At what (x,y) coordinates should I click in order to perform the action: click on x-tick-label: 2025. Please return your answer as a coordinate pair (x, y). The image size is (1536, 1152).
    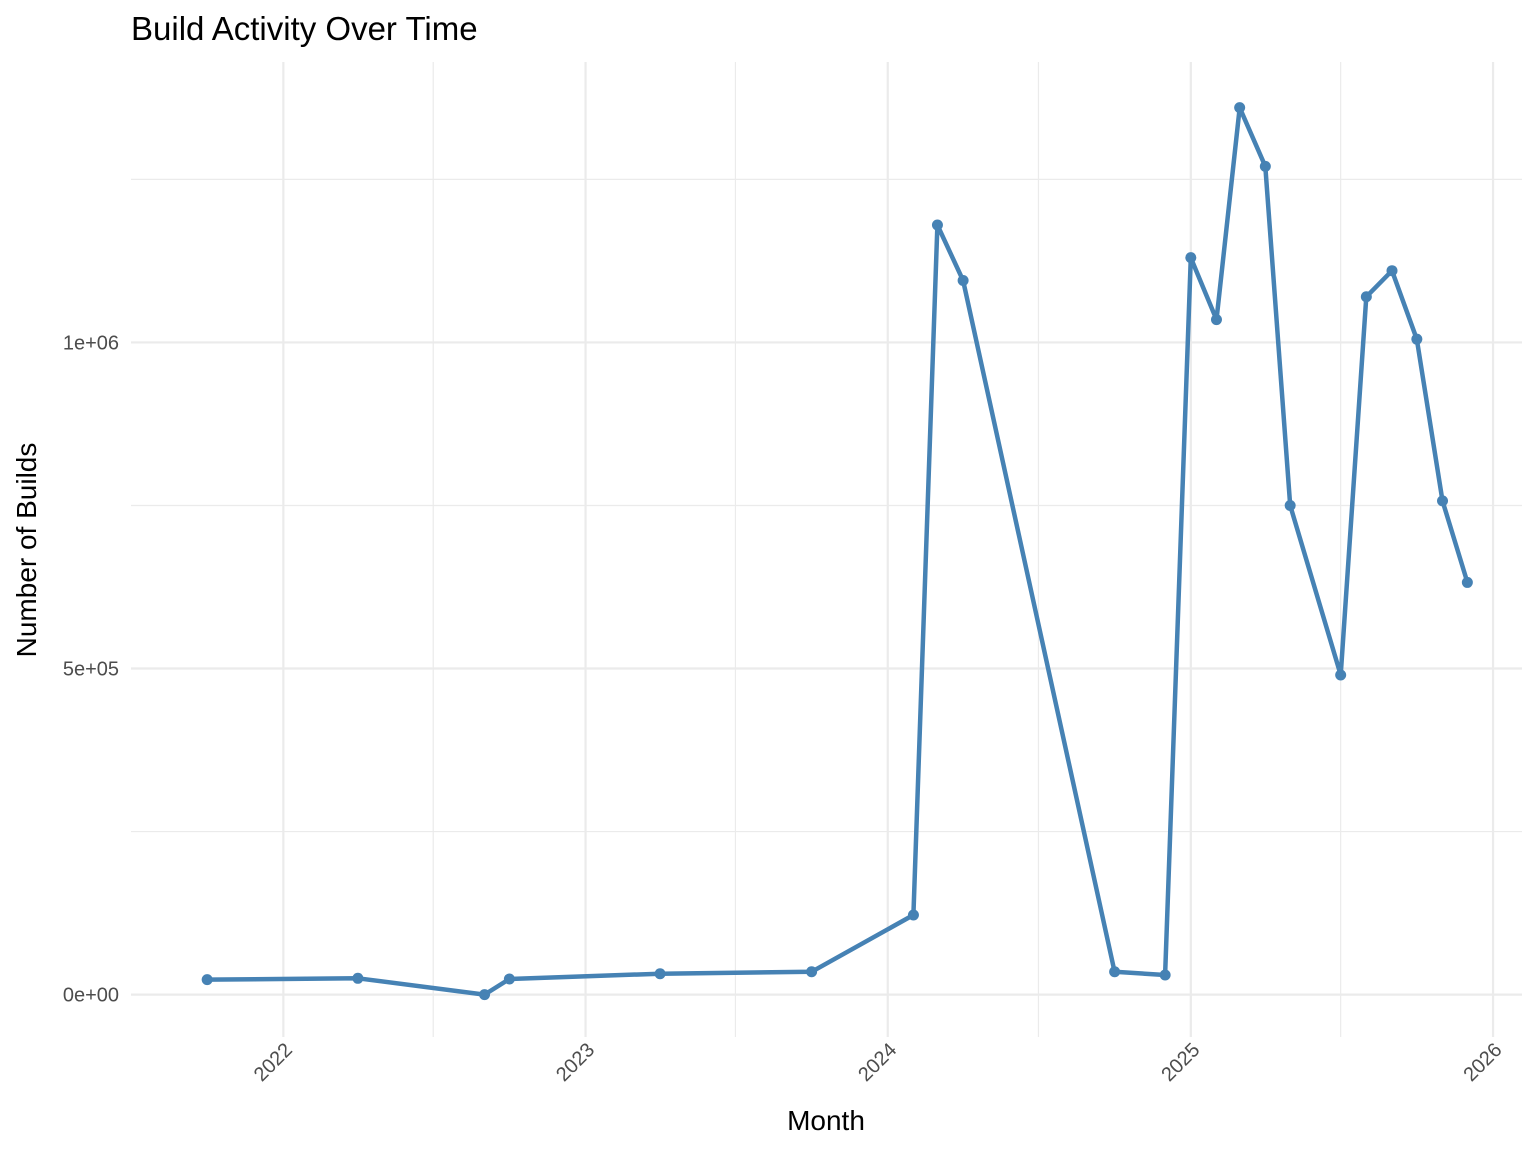
    Looking at the image, I should click on (1180, 1062).